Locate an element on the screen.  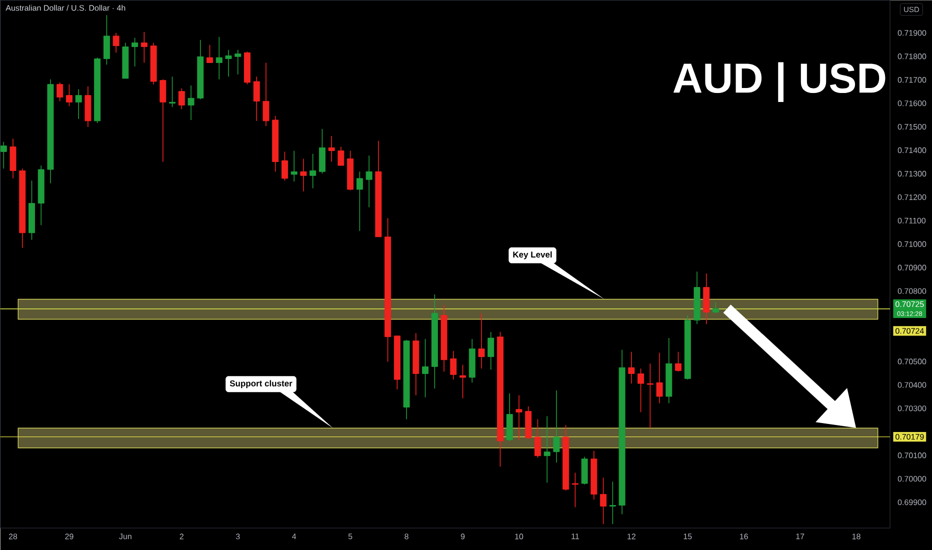
text: AUD | USD is located at coordinates (779, 82).